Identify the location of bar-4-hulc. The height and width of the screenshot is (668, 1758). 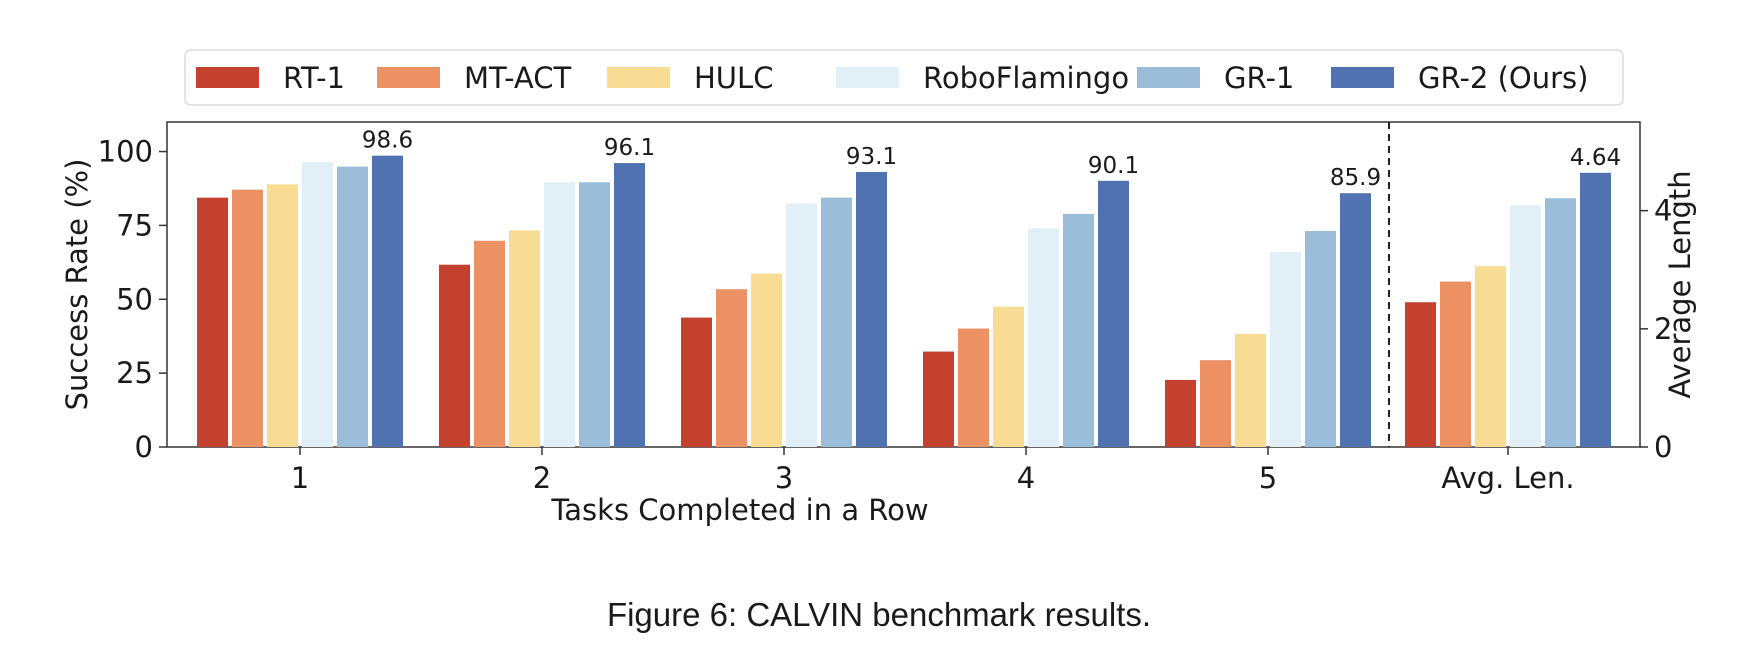
(1008, 376).